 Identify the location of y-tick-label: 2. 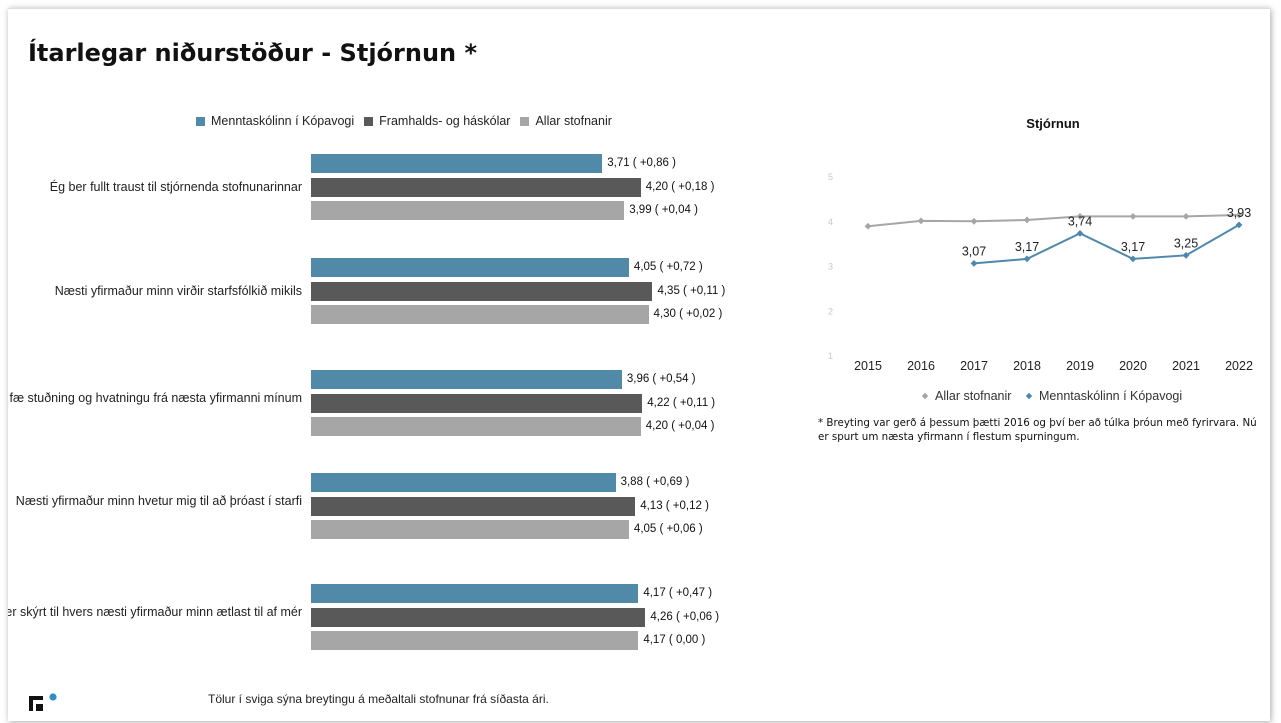
(830, 311).